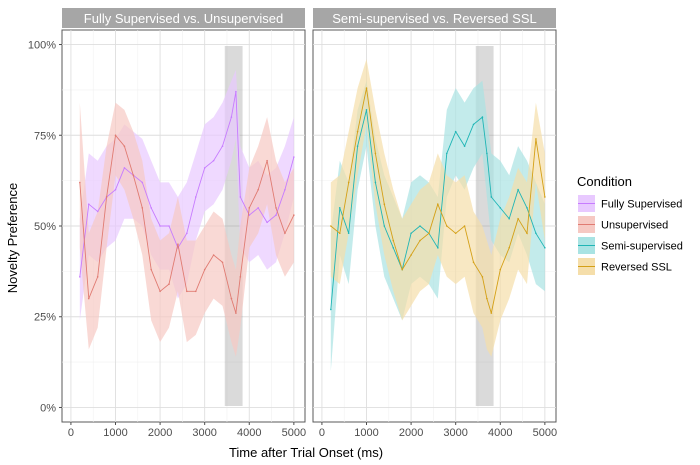 The width and height of the screenshot is (700, 465). Describe the element at coordinates (642, 247) in the screenshot. I see `legend-label: Semi-supervised` at that location.